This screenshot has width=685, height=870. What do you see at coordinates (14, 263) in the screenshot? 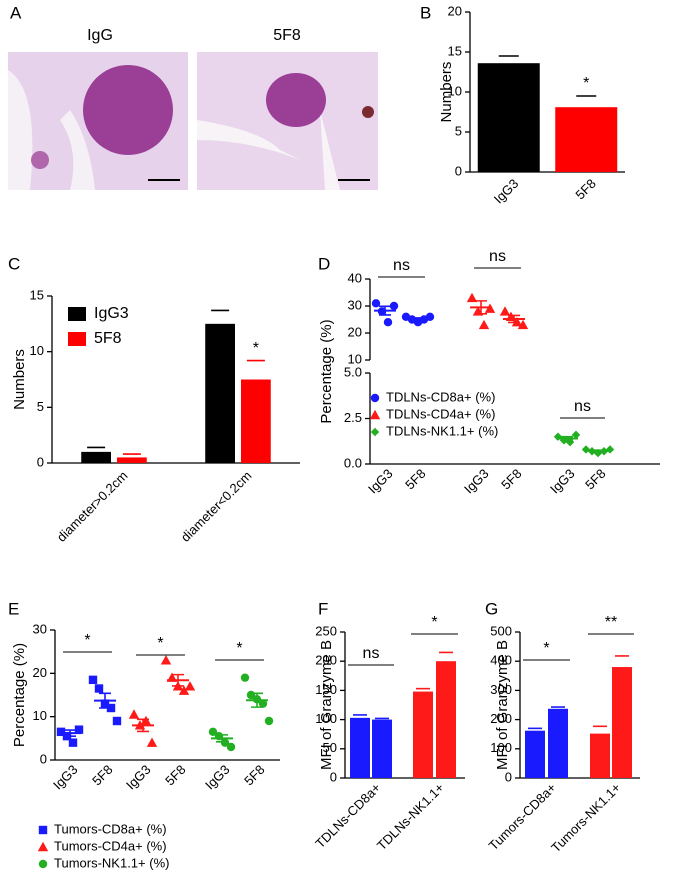
I see `panel-label: C` at bounding box center [14, 263].